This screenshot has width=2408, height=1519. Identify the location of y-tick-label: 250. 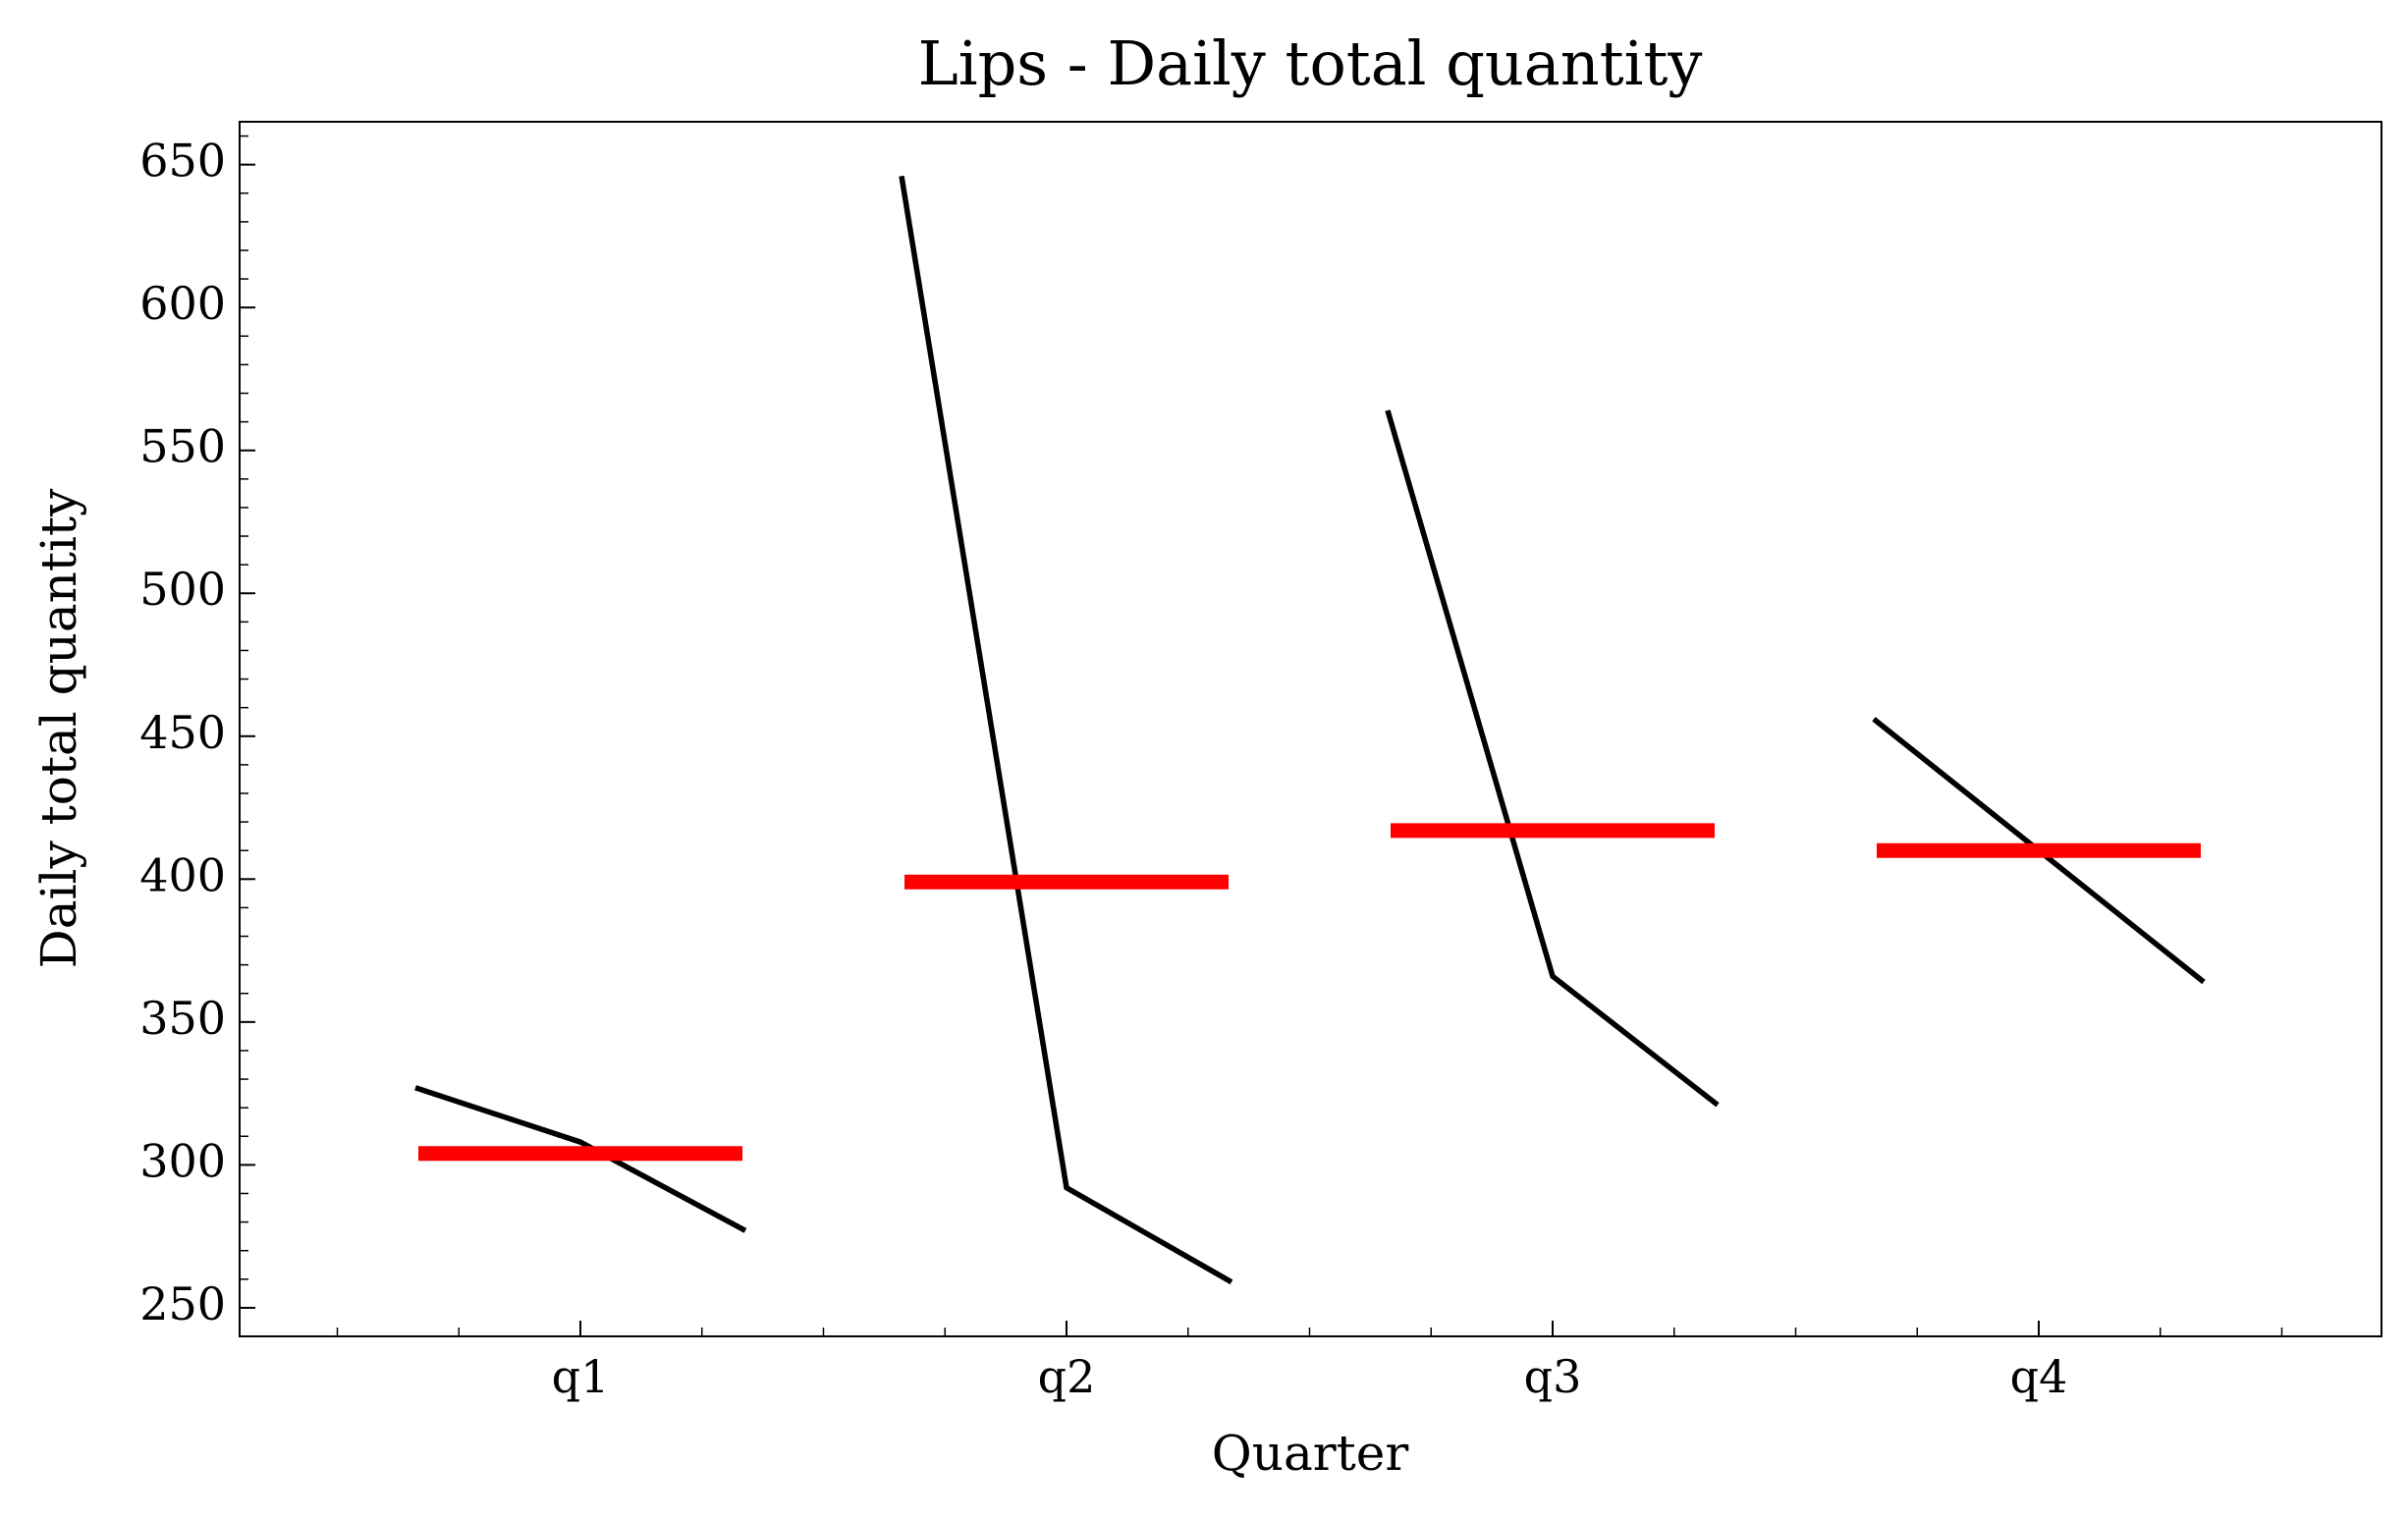
(183, 1303).